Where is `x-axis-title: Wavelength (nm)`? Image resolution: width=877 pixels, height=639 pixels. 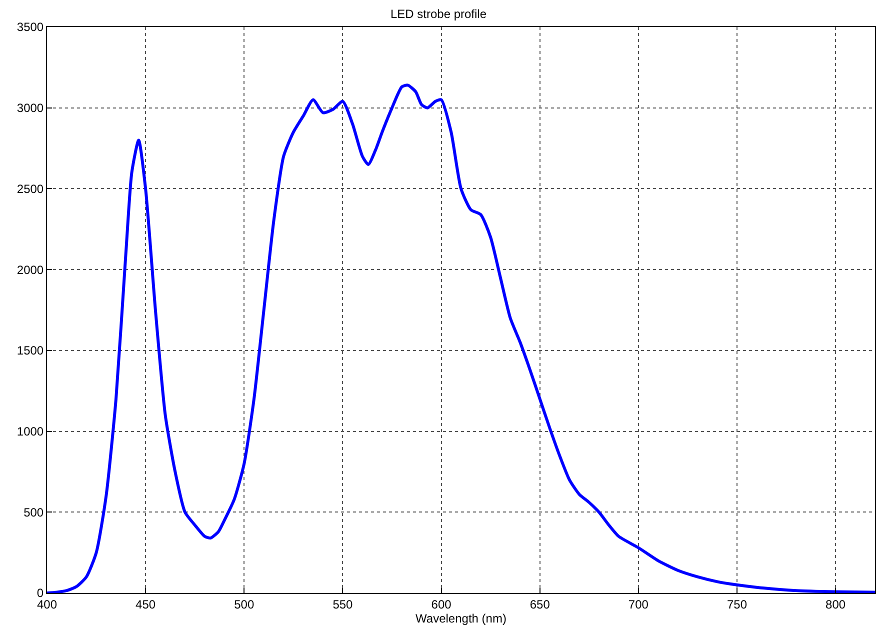 x-axis-title: Wavelength (nm) is located at coordinates (461, 618).